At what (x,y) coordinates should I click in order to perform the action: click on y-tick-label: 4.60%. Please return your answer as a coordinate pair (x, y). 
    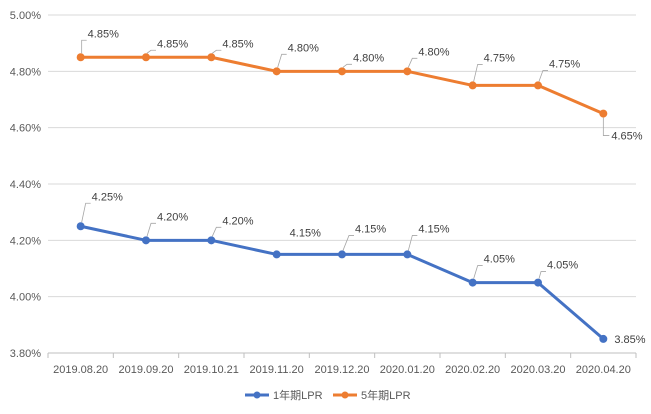
    Looking at the image, I should click on (25, 129).